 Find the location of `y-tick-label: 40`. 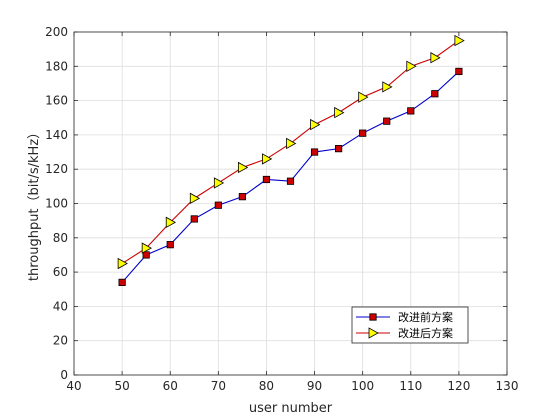

y-tick-label: 40 is located at coordinates (60, 306).